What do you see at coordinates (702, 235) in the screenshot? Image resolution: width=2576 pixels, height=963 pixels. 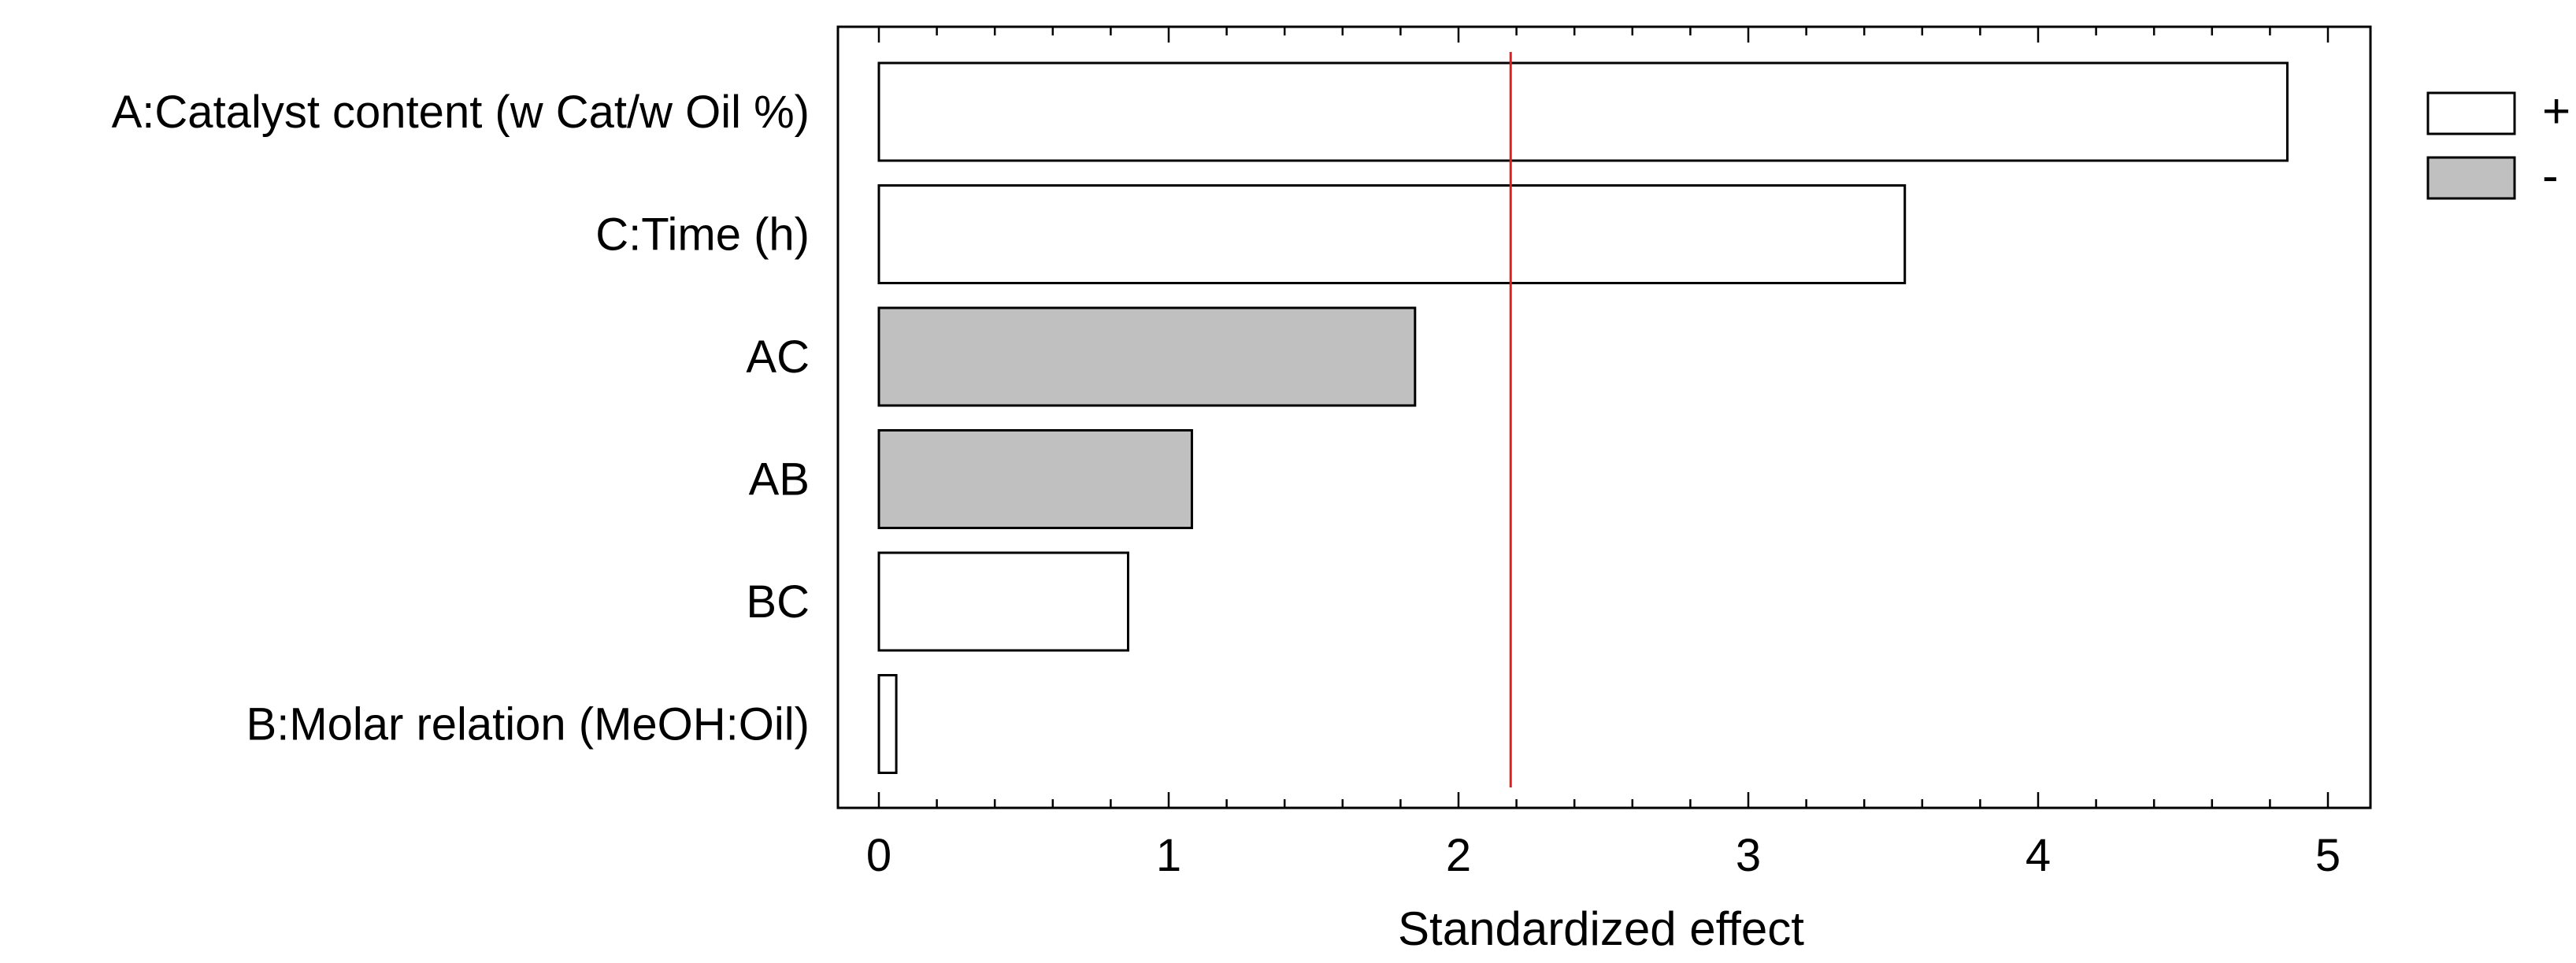 I see `category-label-1: C:Time (h)` at bounding box center [702, 235].